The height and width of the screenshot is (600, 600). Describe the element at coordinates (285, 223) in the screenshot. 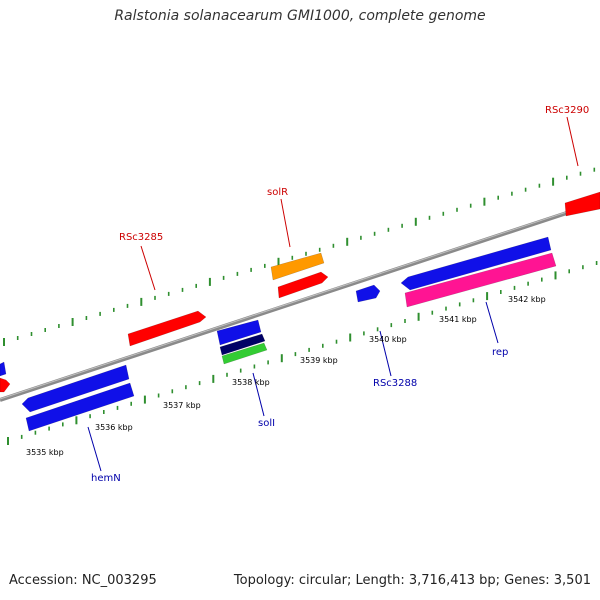

I see `leader-solr` at that location.